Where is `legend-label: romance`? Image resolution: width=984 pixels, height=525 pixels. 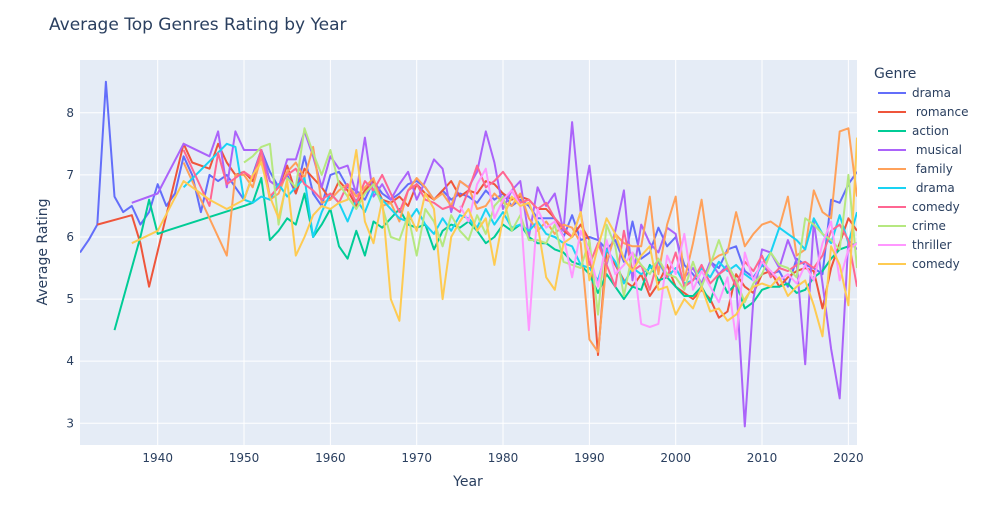
legend-label: romance is located at coordinates (940, 112).